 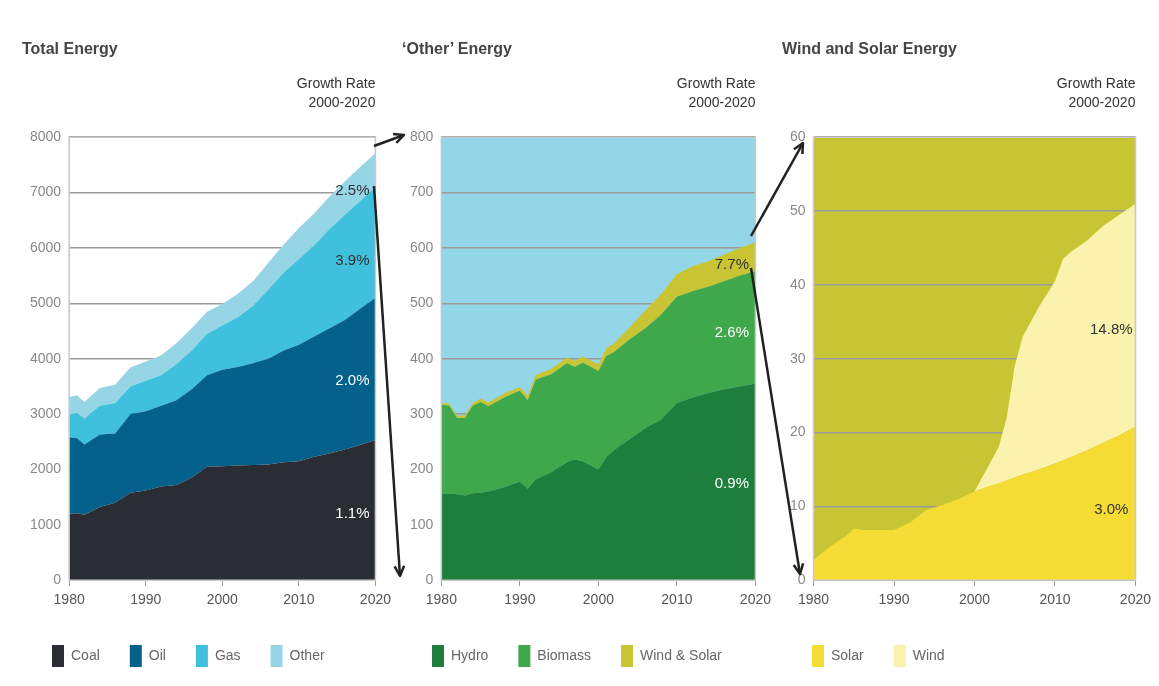 I want to click on y-tick-label: 200, so click(x=422, y=468).